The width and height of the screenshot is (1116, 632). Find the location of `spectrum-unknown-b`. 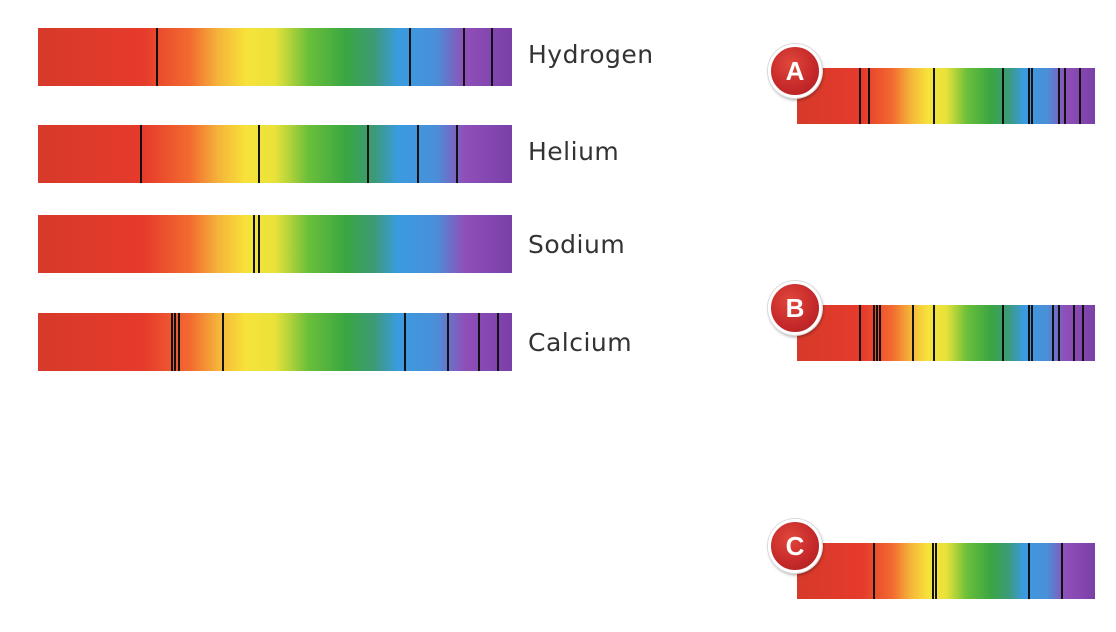

spectrum-unknown-b is located at coordinates (946, 333).